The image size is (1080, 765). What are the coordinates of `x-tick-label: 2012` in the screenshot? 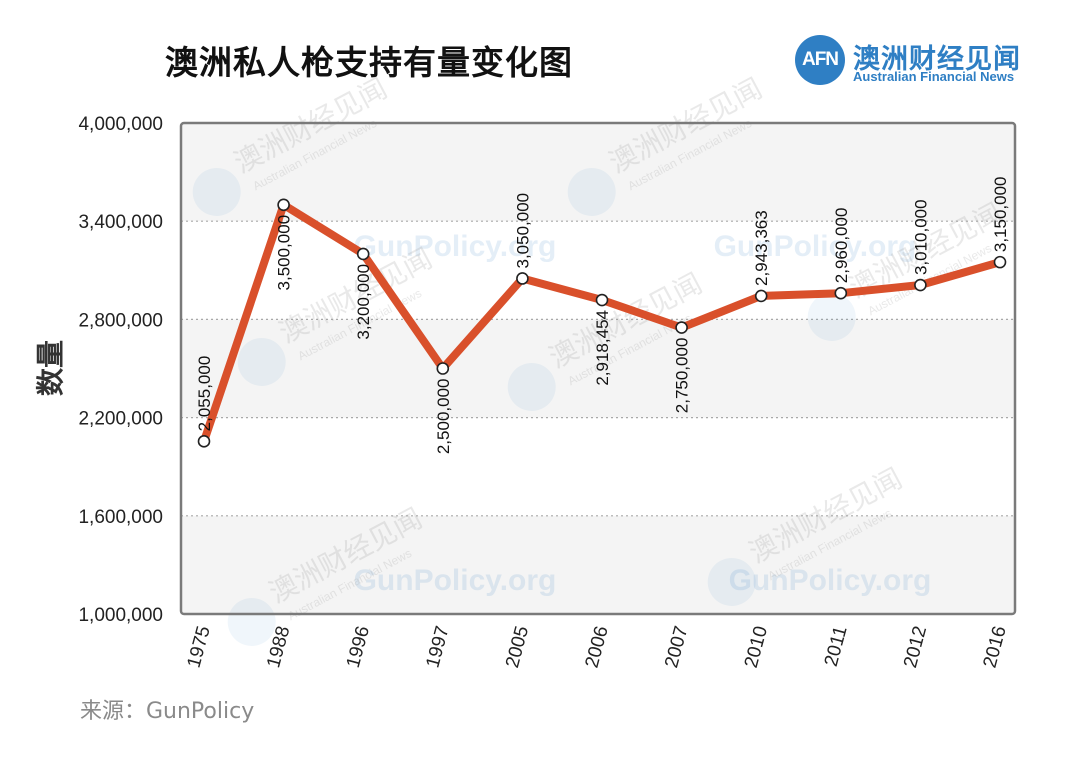 It's located at (915, 647).